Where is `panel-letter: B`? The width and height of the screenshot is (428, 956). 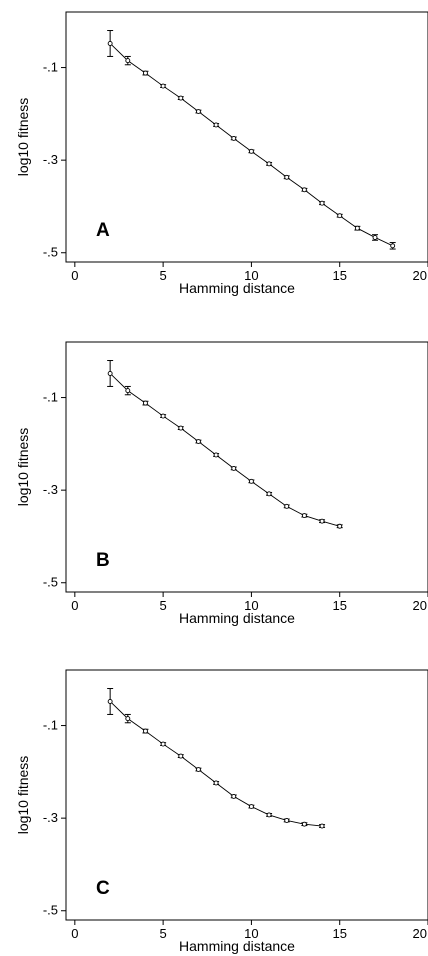 panel-letter: B is located at coordinates (103, 560).